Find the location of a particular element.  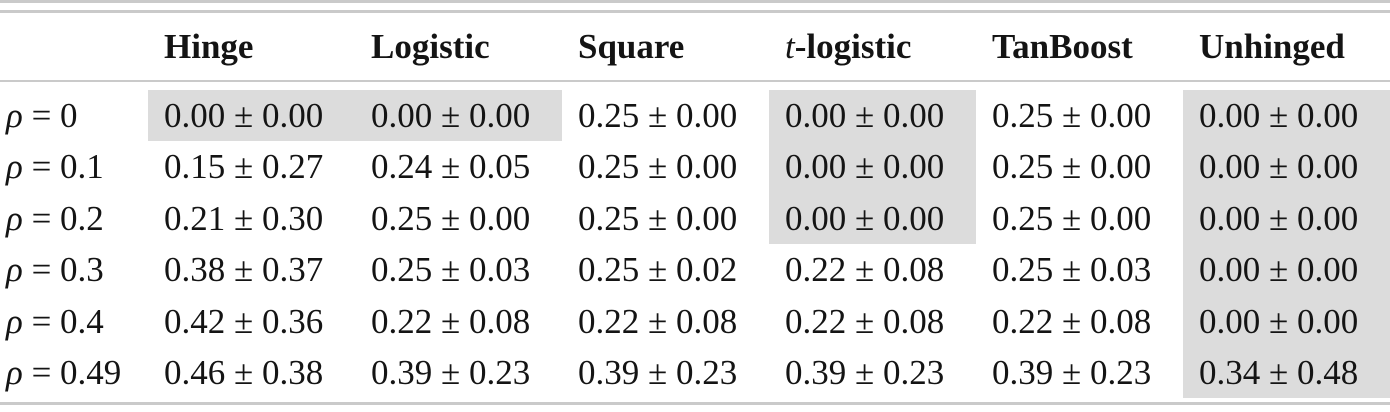

row-label: ρ = 0.3 is located at coordinates (55, 270).